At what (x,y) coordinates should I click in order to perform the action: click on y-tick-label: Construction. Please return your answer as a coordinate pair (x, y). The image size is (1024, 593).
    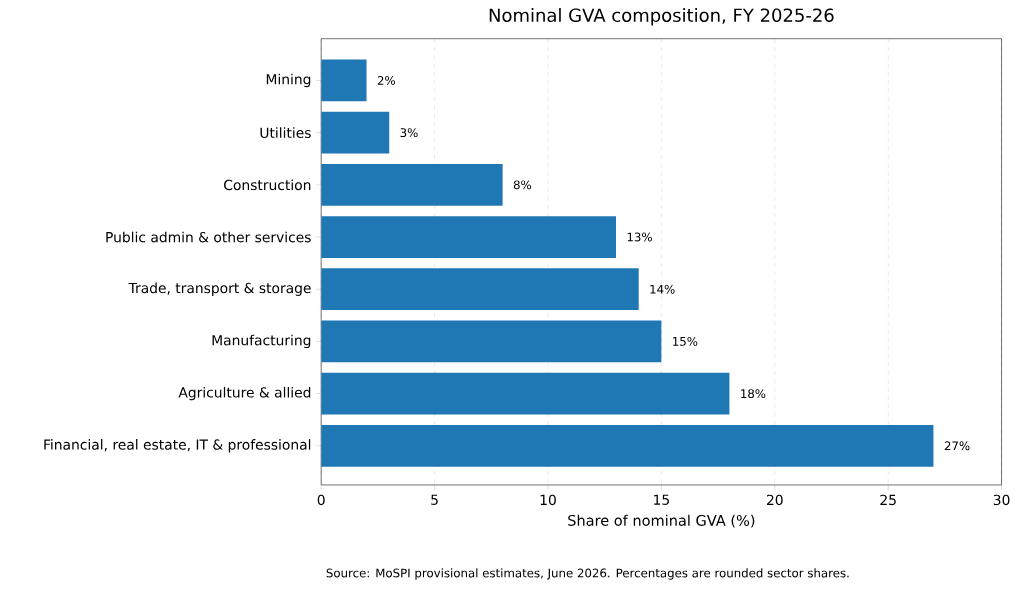
    Looking at the image, I should click on (267, 185).